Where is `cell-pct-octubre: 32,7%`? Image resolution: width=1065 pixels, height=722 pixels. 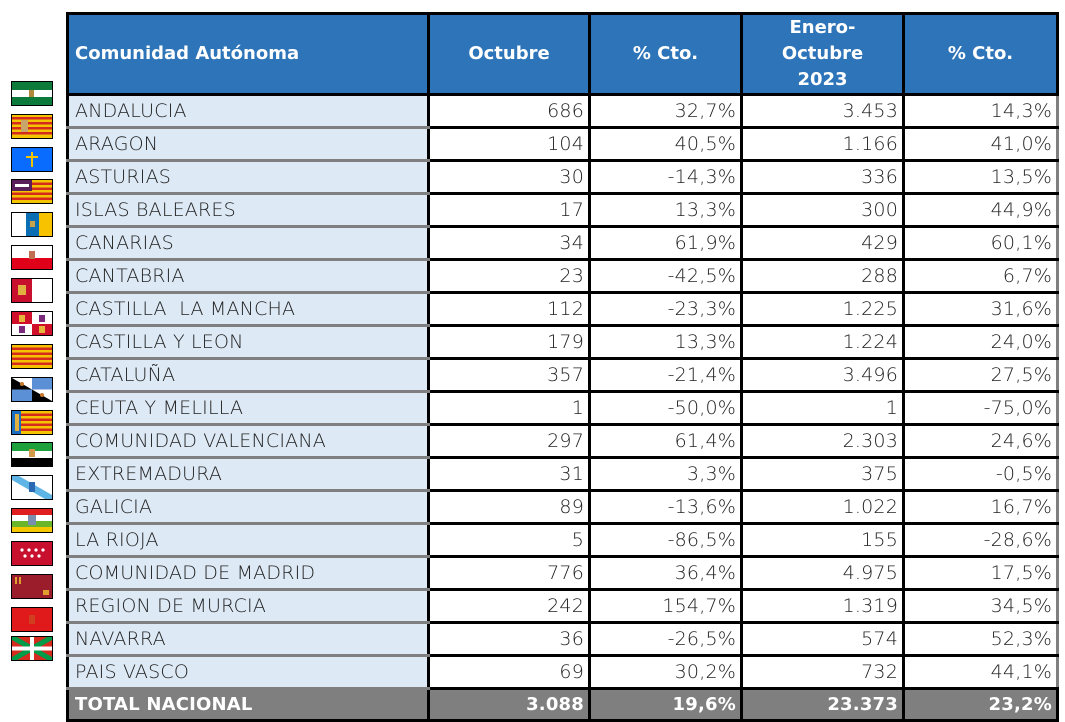 cell-pct-octubre: 32,7% is located at coordinates (665, 111).